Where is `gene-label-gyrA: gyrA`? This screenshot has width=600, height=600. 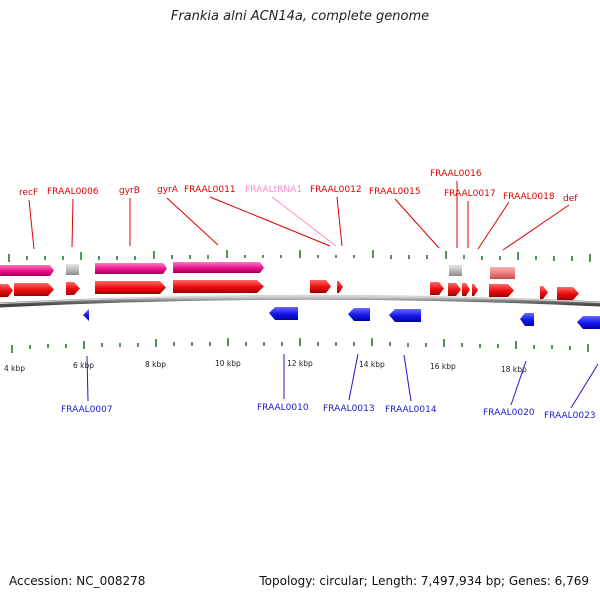 gene-label-gyrA: gyrA is located at coordinates (168, 190).